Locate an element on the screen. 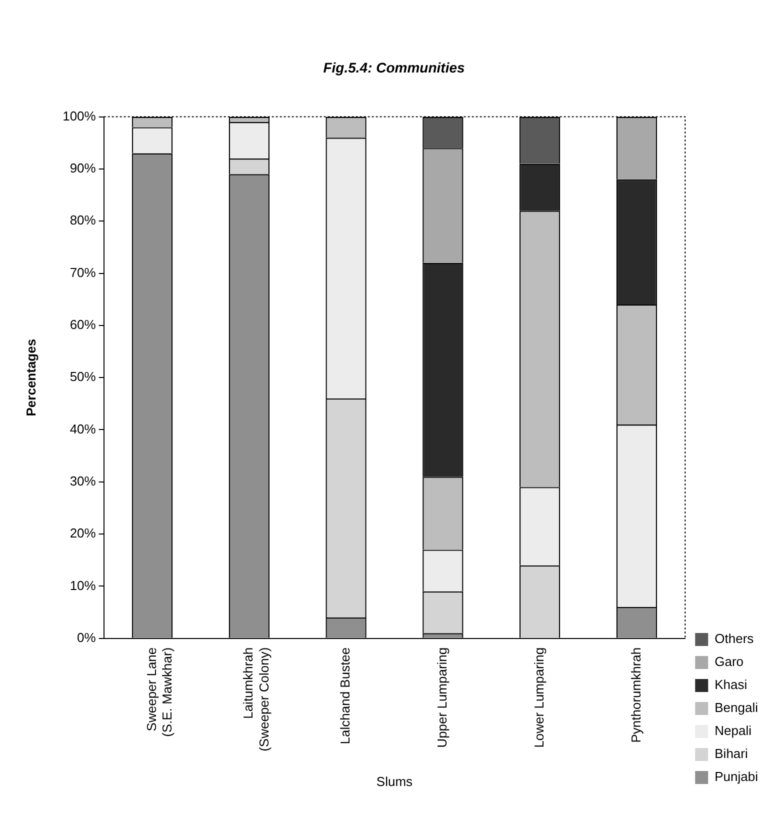 This screenshot has height=834, width=774. y-tick-label: 0% is located at coordinates (86, 637).